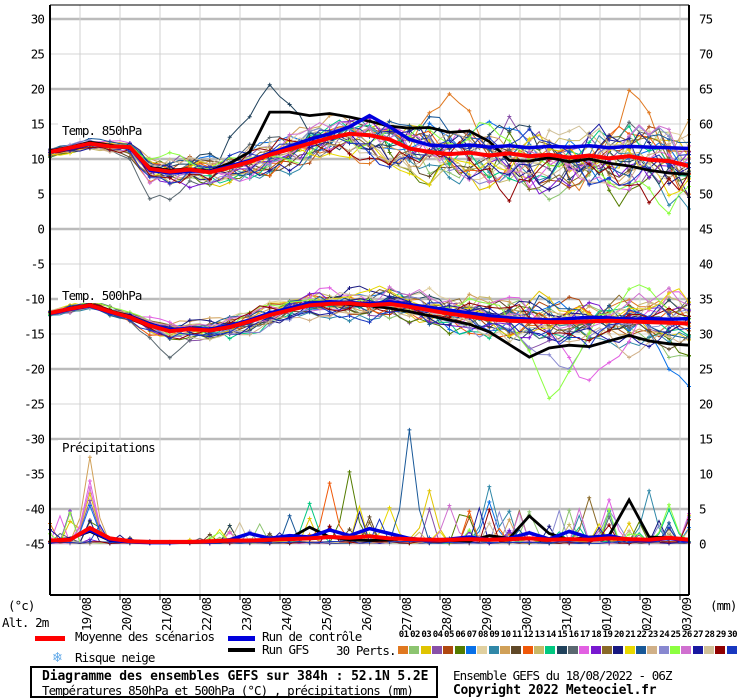  Describe the element at coordinates (21, 605) in the screenshot. I see `left-axis-unit: (°c)` at that location.